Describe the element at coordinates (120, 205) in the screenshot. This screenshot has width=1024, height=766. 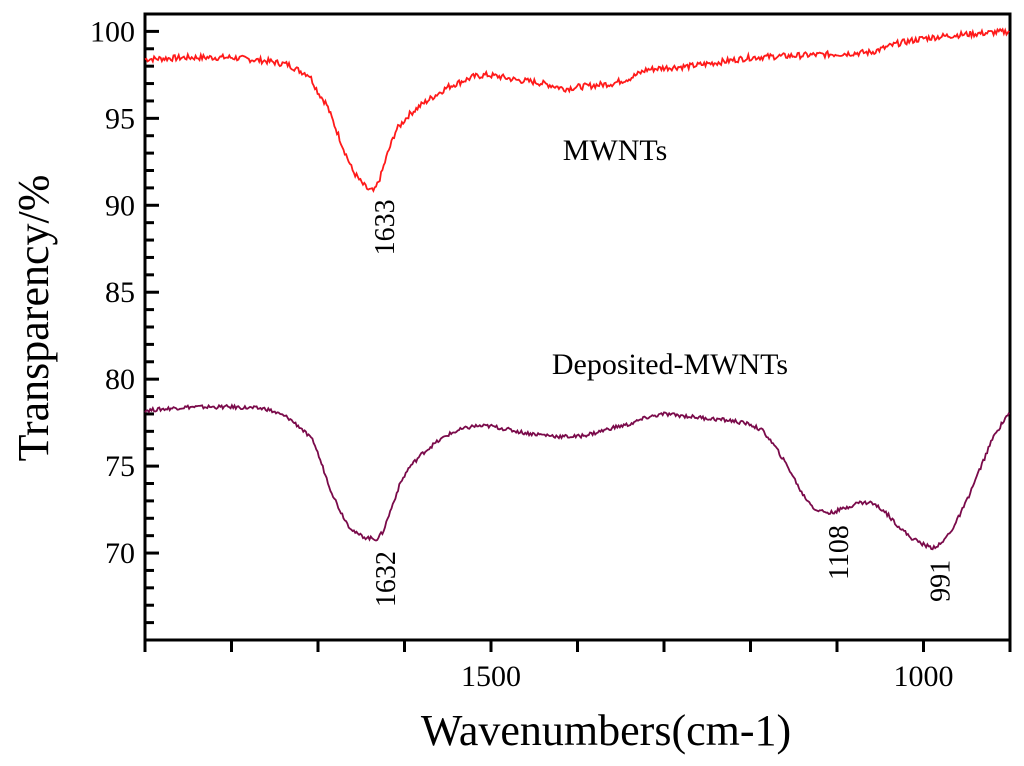
I see `y-tick-label: 90` at that location.